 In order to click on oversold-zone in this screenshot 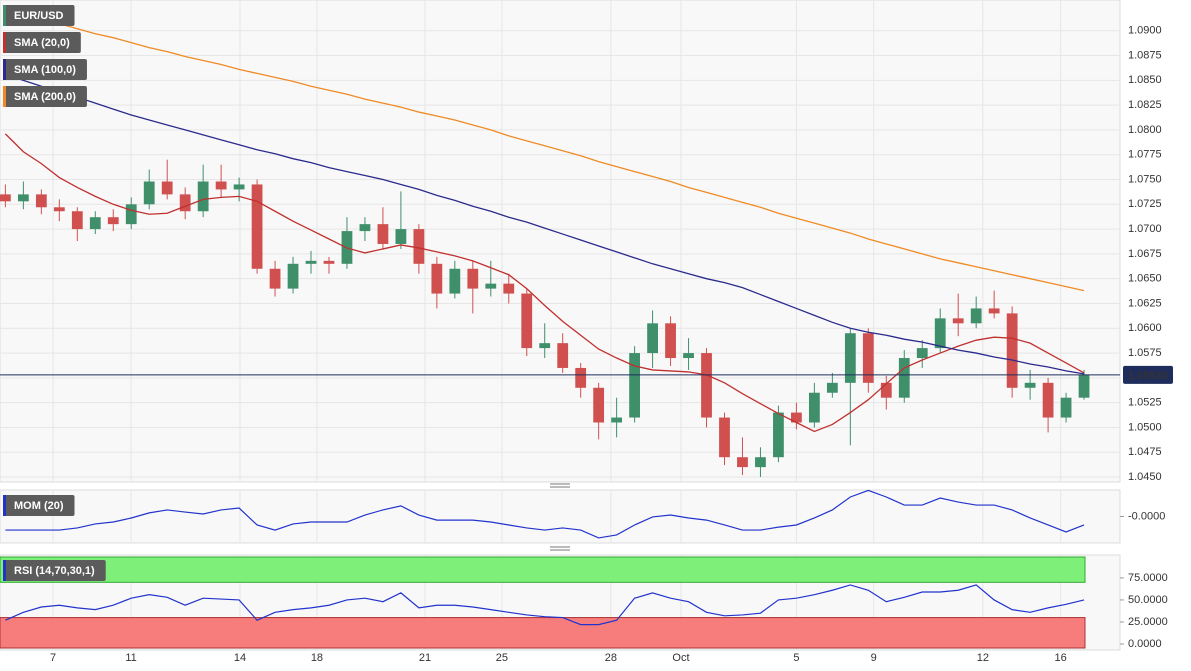, I will do `click(543, 633)`.